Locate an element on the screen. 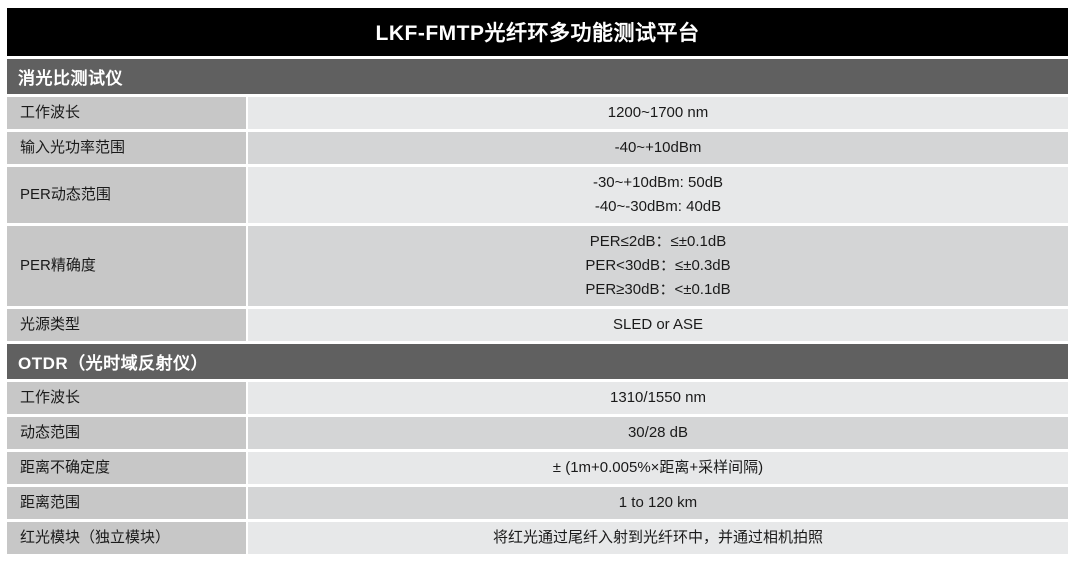 Image resolution: width=1075 pixels, height=576 pixels. value-line: SLED or ASE is located at coordinates (658, 324).